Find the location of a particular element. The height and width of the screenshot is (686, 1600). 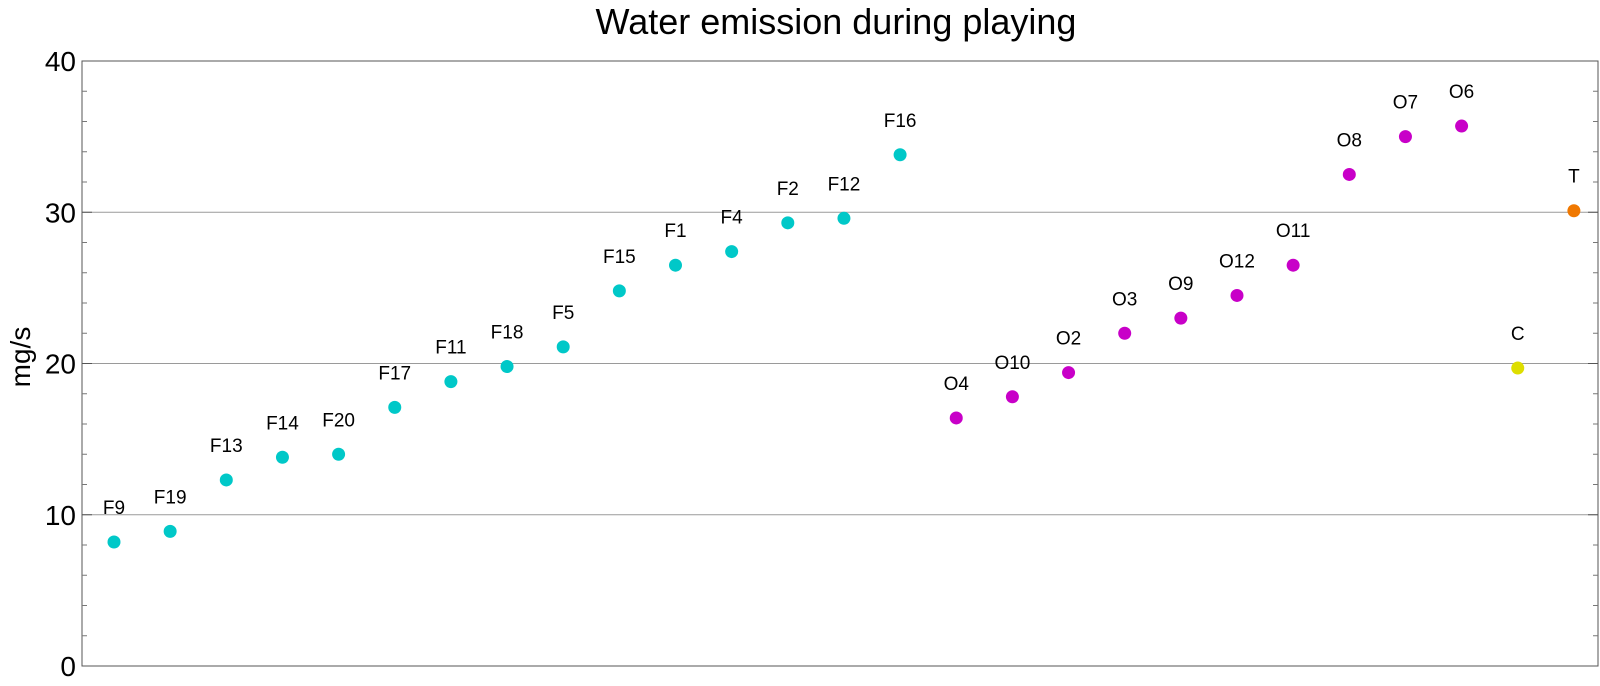

point-label: O4 is located at coordinates (957, 384).